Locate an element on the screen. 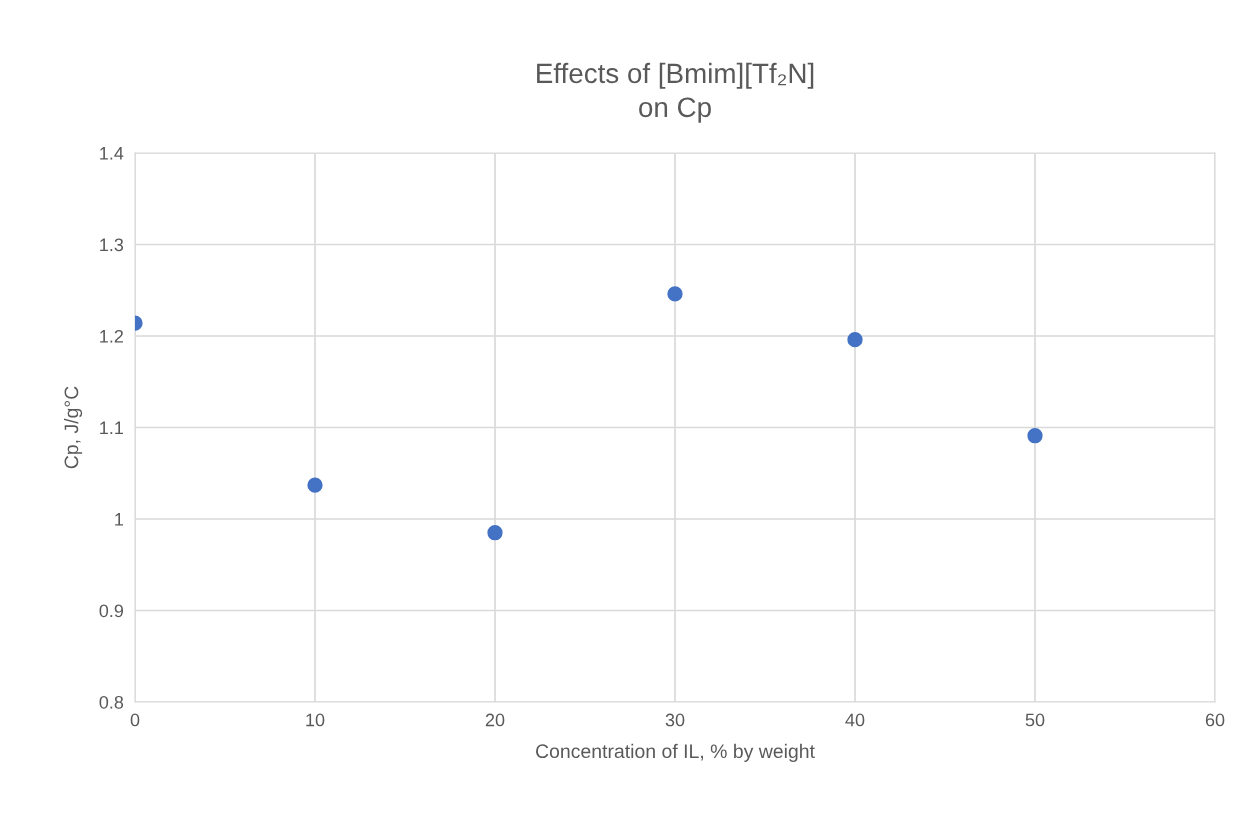 The height and width of the screenshot is (815, 1246). x-tick-label: 20 is located at coordinates (495, 720).